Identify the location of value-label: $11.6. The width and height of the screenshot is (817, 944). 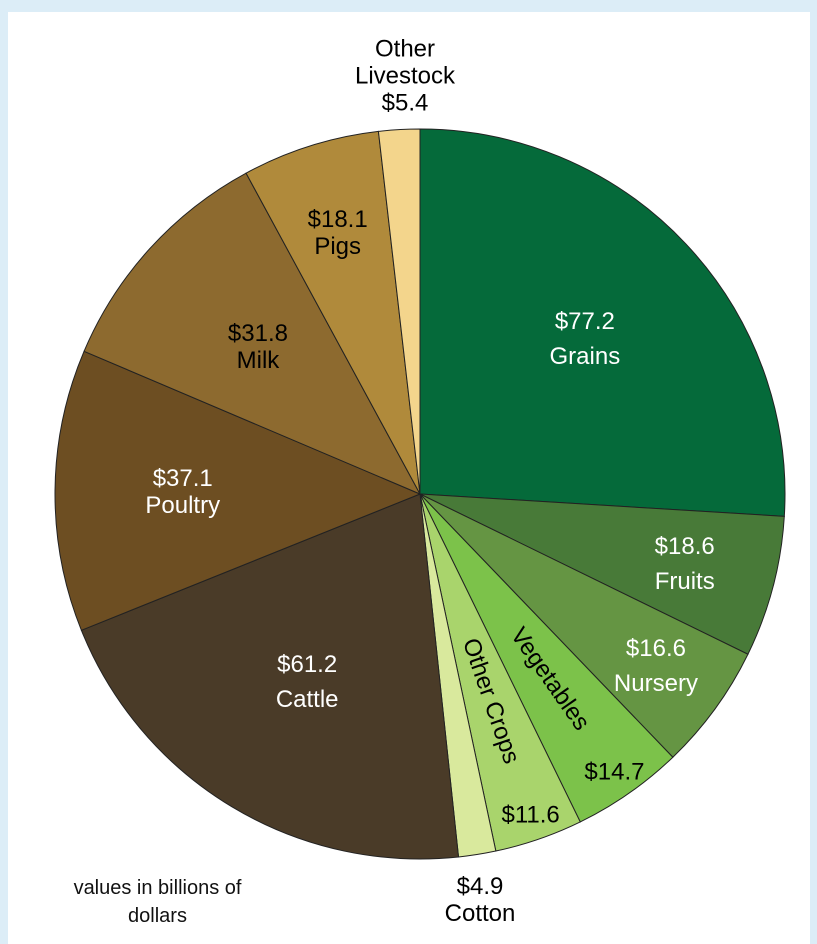
(530, 815).